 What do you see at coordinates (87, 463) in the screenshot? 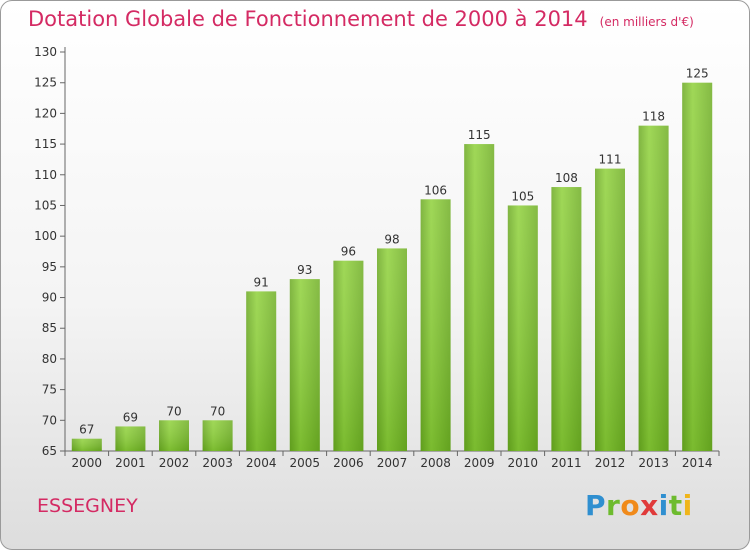
I see `x-tick-label: 2000` at bounding box center [87, 463].